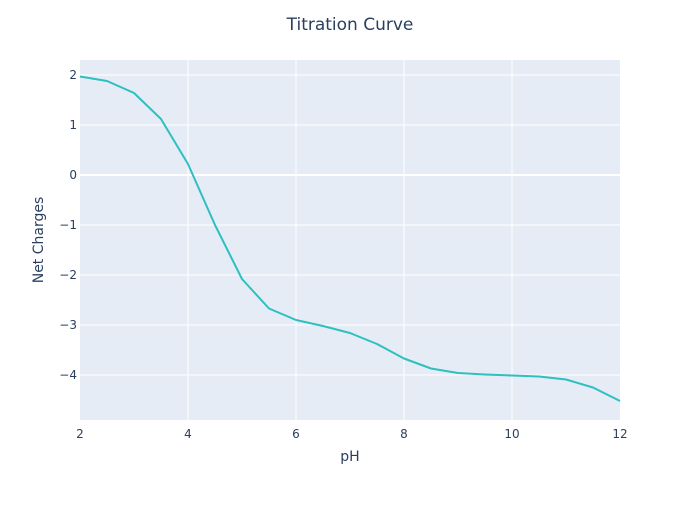 The image size is (700, 505). What do you see at coordinates (73, 75) in the screenshot?
I see `y-tick-label: 2` at bounding box center [73, 75].